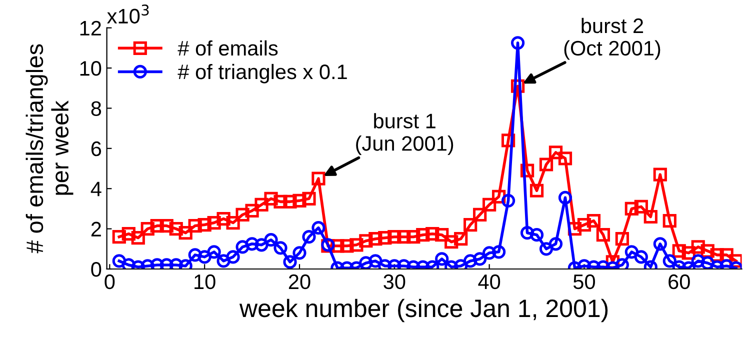  I want to click on legend-label: # of emails, so click(228, 48).